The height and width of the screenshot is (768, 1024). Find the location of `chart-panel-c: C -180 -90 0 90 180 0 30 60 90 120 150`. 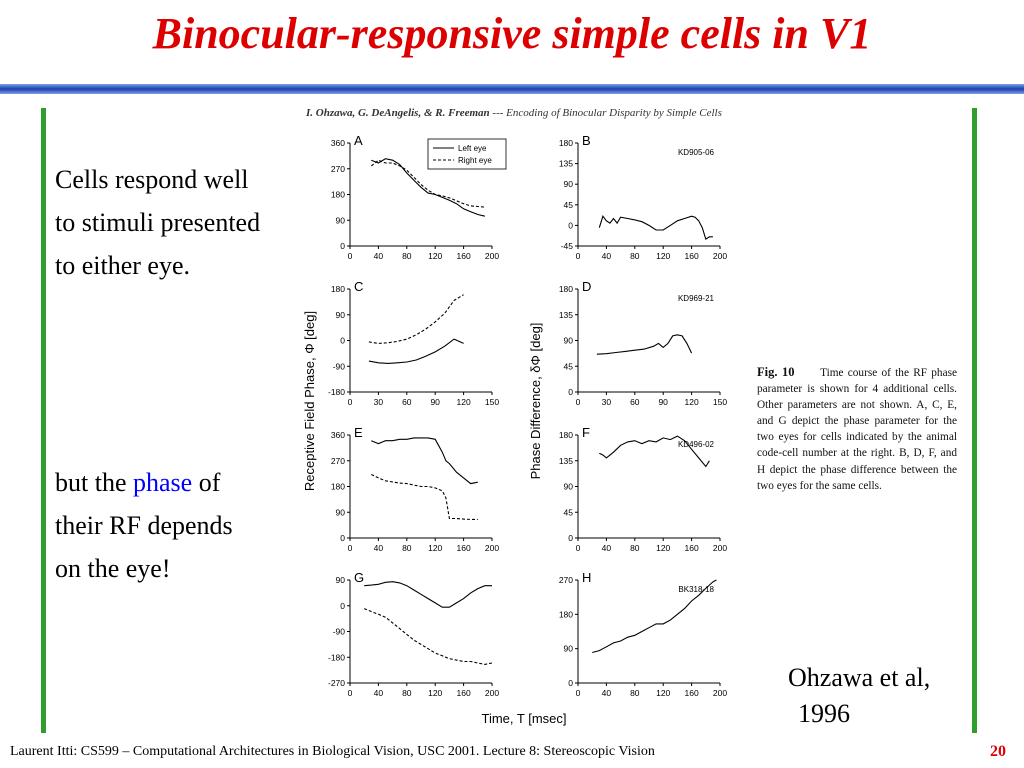

chart-panel-c: C -180 -90 0 90 180 0 30 60 90 120 150 is located at coordinates (413, 343).